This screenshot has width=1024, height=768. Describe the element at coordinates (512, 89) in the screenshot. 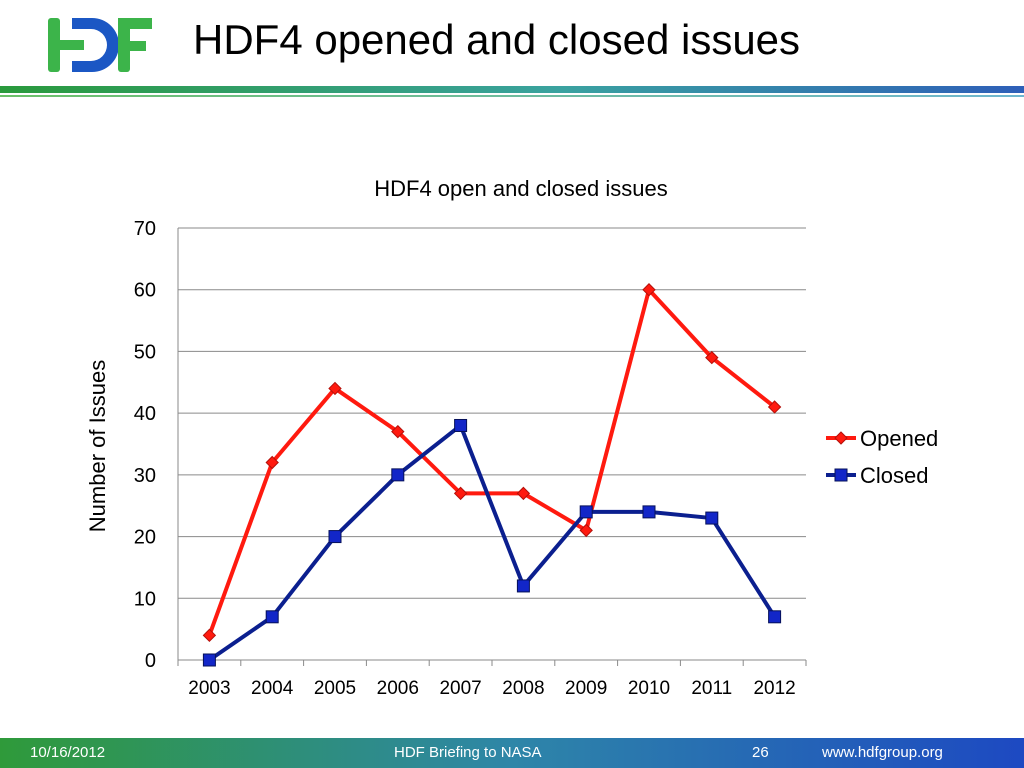

I see `title-divider` at that location.